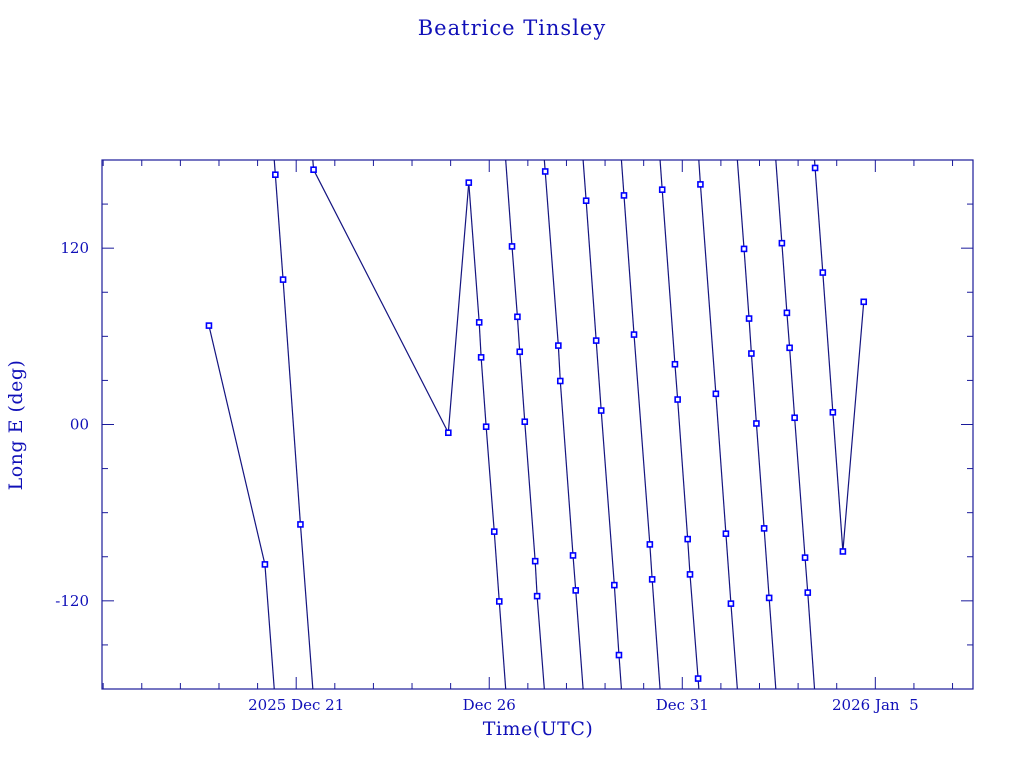 The image size is (1024, 768). Describe the element at coordinates (682, 705) in the screenshot. I see `x-tick-label: Dec 31` at that location.